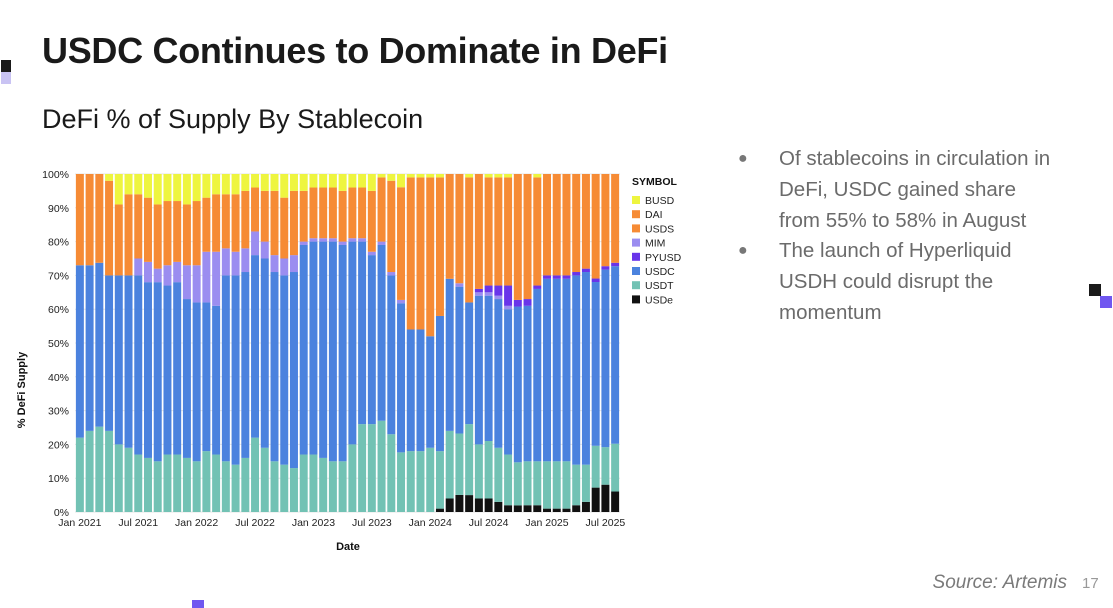  What do you see at coordinates (138, 523) in the screenshot?
I see `x-tick-label: Jul 2021` at bounding box center [138, 523].